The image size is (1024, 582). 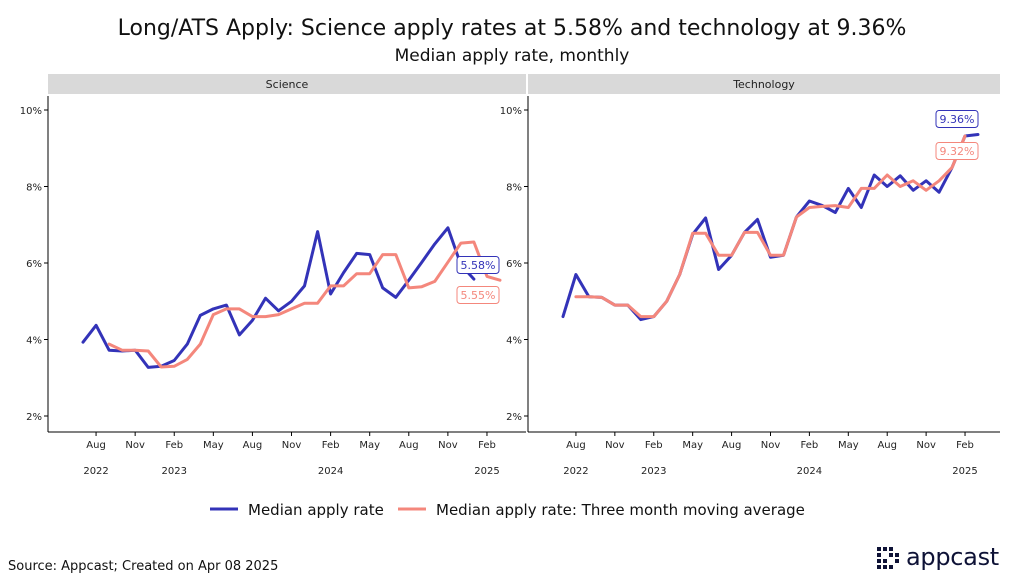 I want to click on series-line-median-technology, so click(x=770, y=227).